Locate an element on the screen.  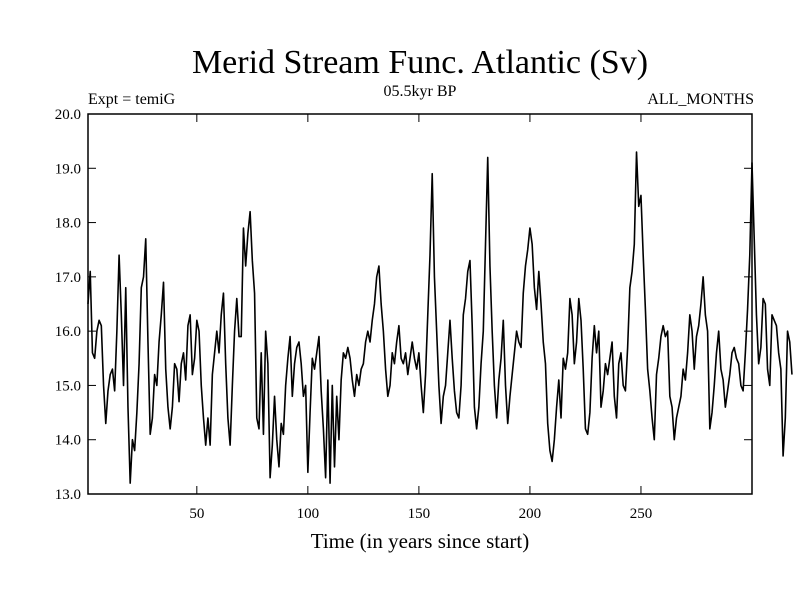
y-tick-label: 20.0 is located at coordinates (68, 115).